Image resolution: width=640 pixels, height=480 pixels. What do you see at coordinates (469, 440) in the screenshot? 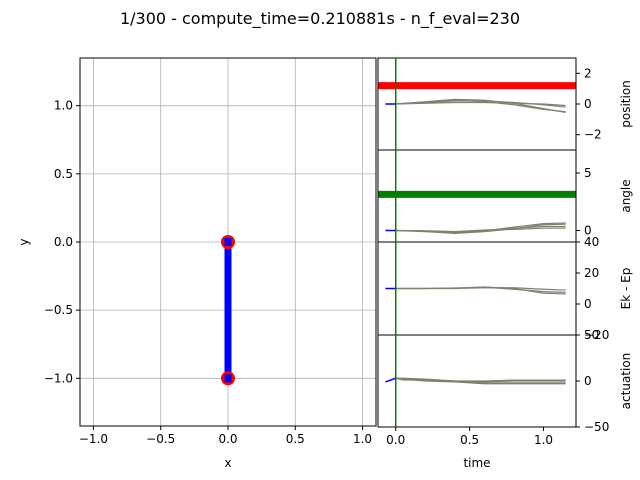
I see `time-x-tick-label: 0.5` at bounding box center [469, 440].